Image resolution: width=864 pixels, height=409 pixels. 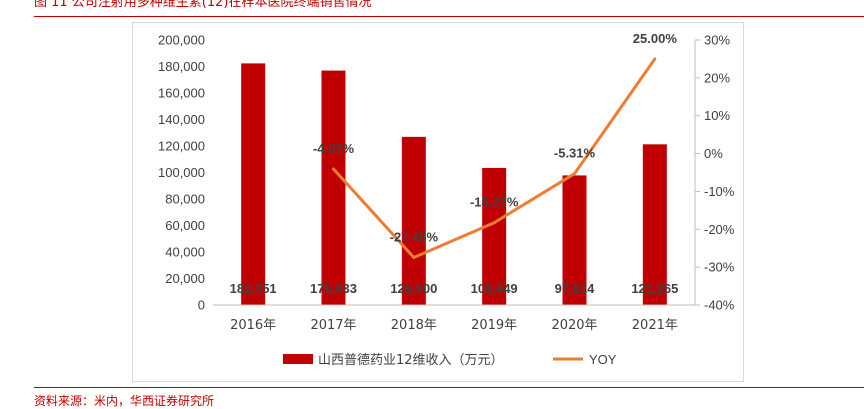 What do you see at coordinates (333, 288) in the screenshot?
I see `bar-value-label: 176,933` at bounding box center [333, 288].